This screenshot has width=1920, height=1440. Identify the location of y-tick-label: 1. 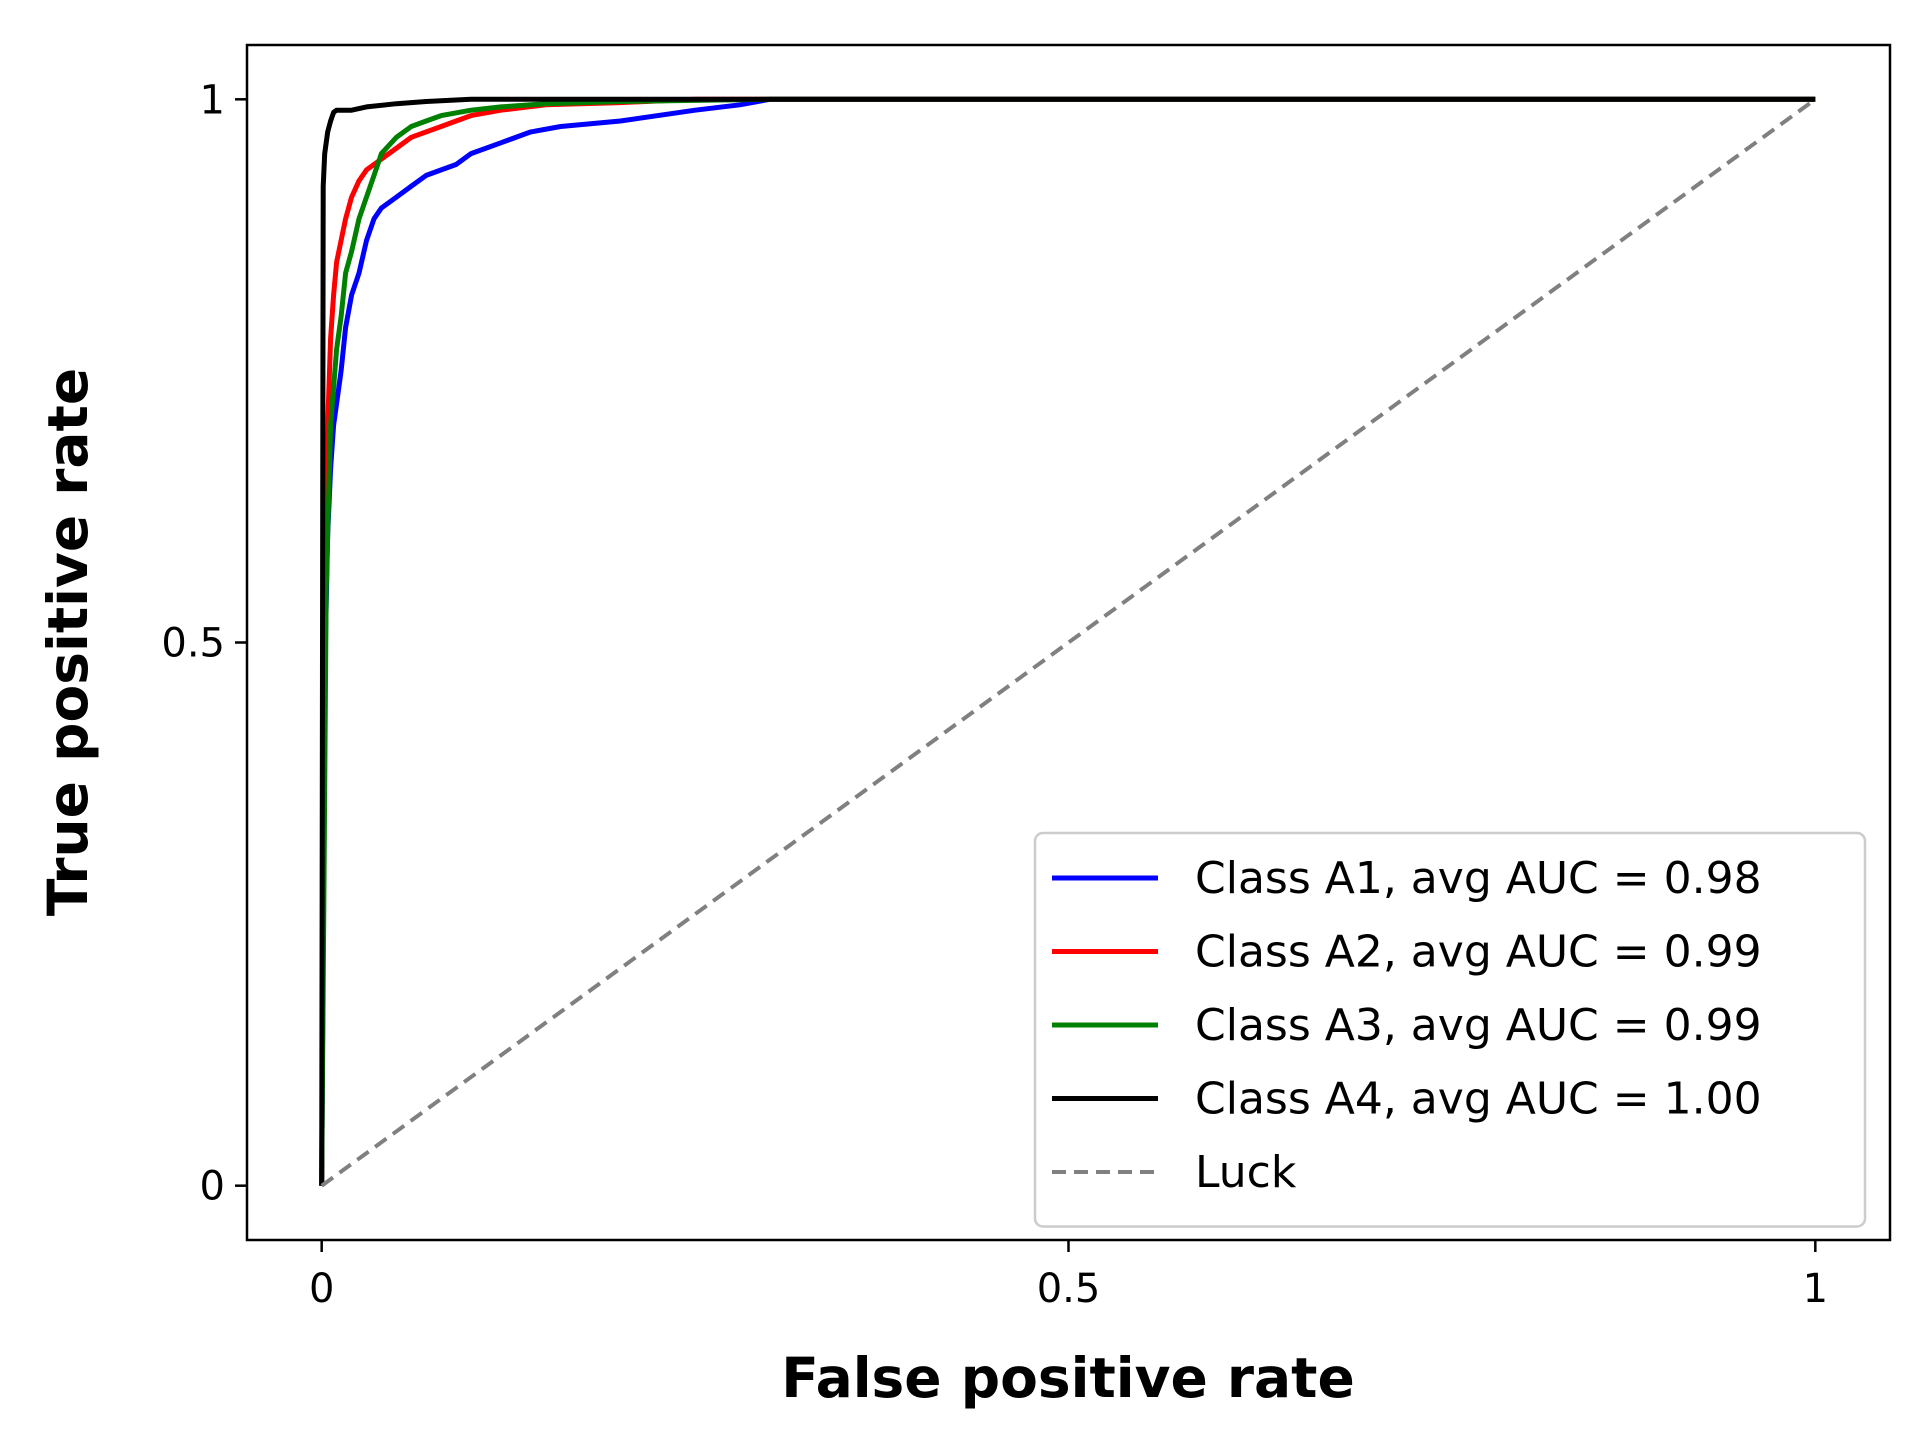
(212, 100).